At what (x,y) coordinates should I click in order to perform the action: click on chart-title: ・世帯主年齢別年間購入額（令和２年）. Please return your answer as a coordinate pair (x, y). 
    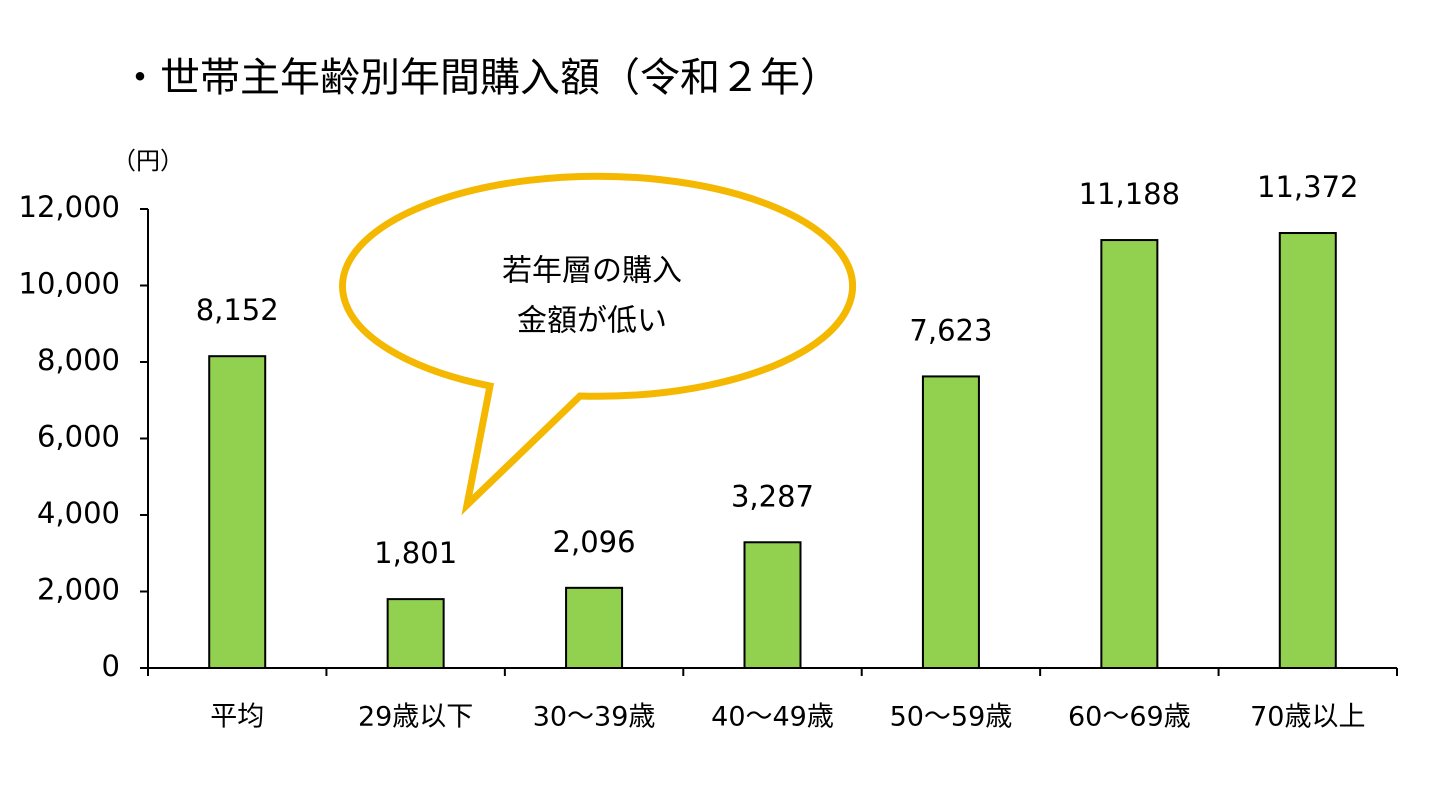
    Looking at the image, I should click on (480, 78).